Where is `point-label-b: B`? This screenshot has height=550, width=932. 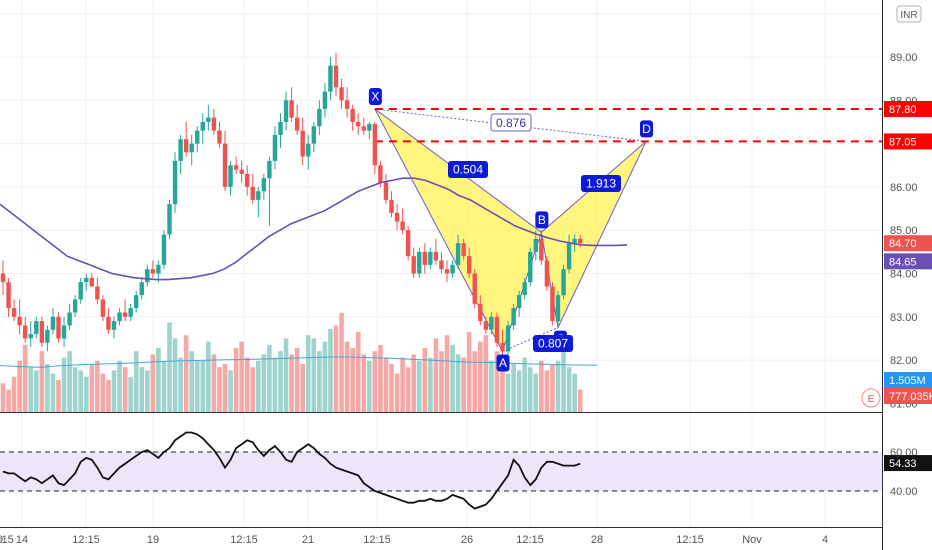
point-label-b: B is located at coordinates (542, 220).